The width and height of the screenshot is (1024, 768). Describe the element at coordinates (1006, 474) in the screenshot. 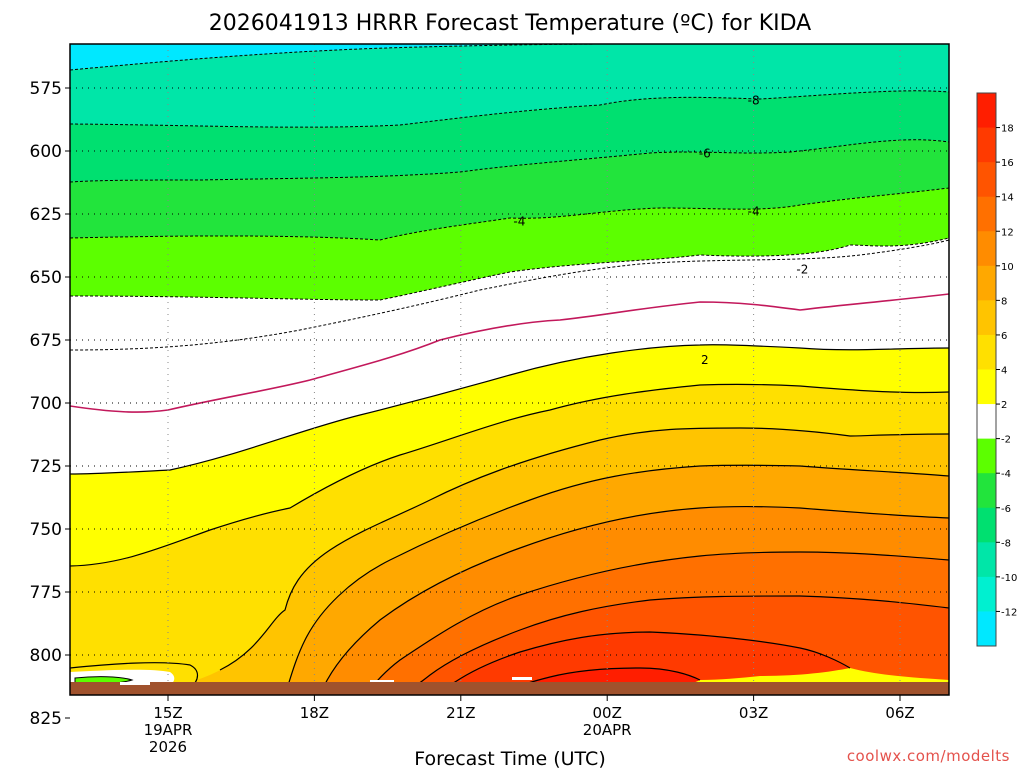

I see `colorbar-tick-label: -4` at that location.